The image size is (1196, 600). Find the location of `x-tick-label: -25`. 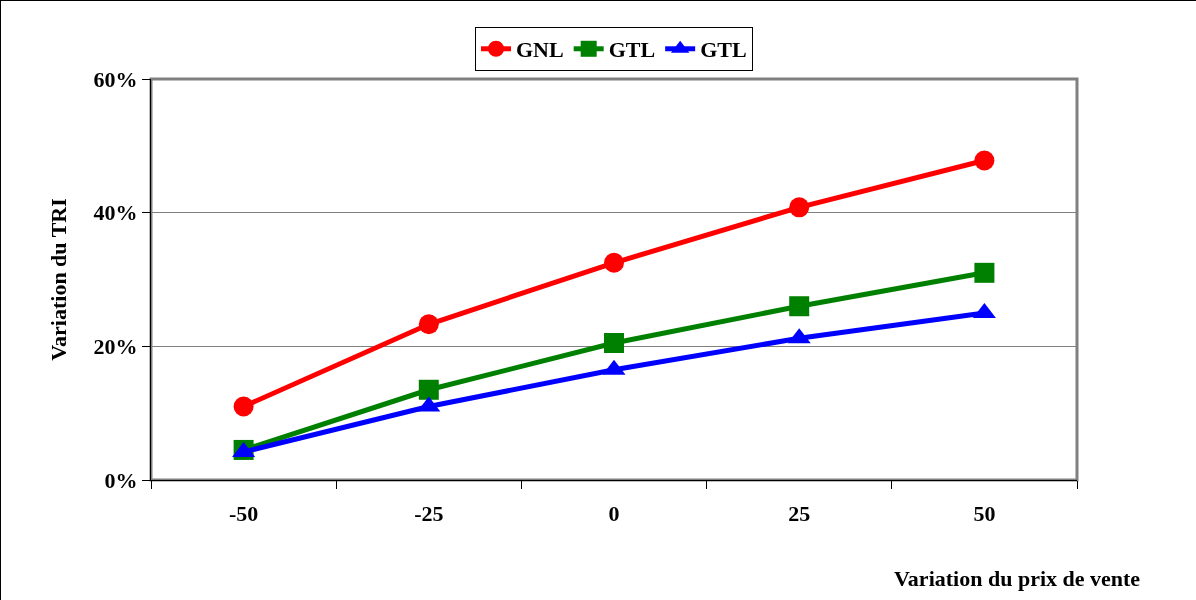

x-tick-label: -25 is located at coordinates (429, 514).